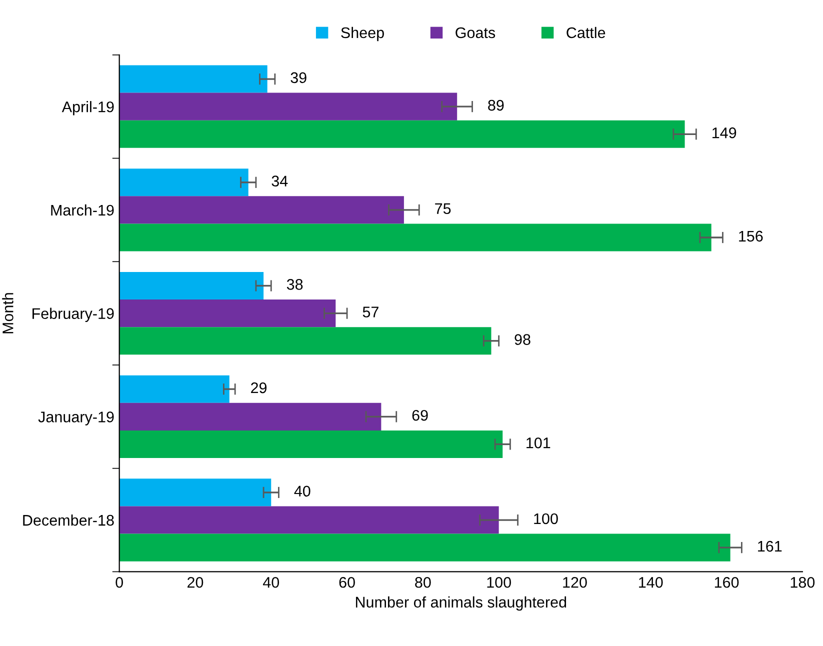 The width and height of the screenshot is (823, 646). I want to click on legend-label: Goats, so click(476, 32).